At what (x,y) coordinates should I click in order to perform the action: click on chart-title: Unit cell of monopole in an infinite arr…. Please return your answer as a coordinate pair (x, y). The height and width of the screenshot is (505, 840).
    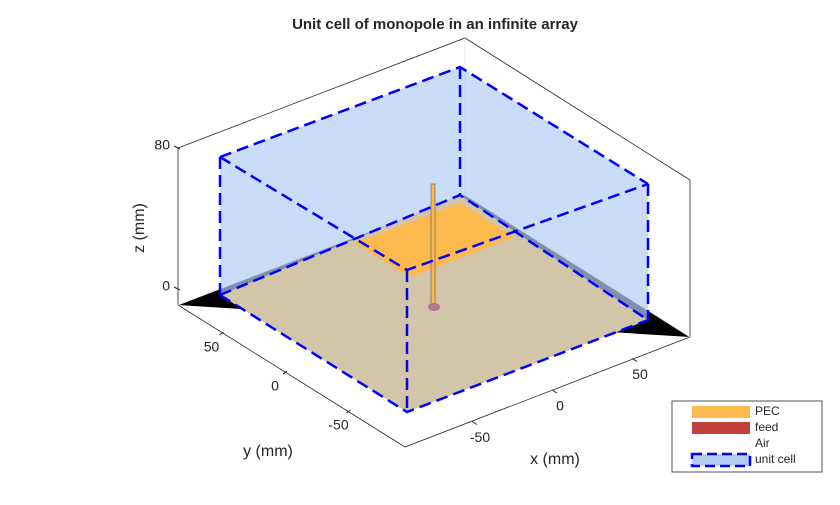
    Looking at the image, I should click on (435, 24).